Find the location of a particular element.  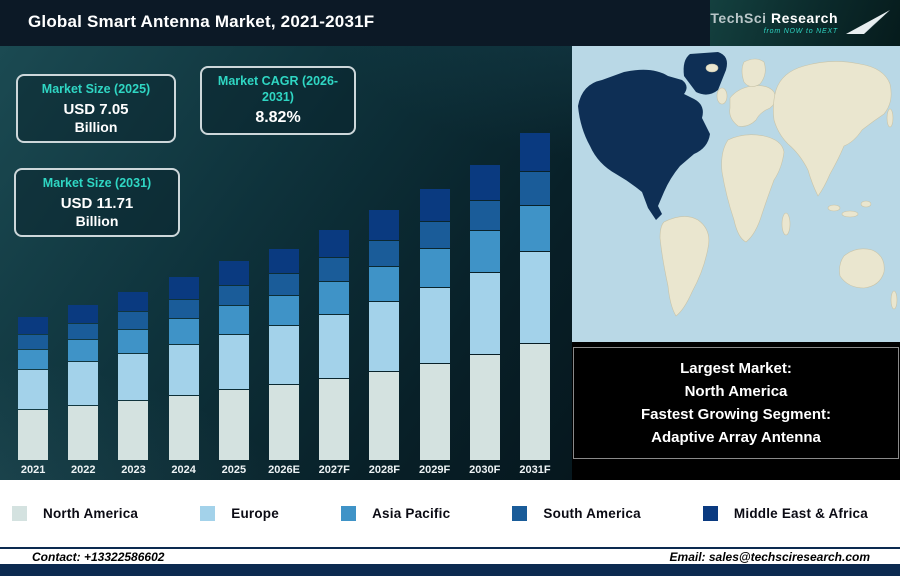

market-cagr-value: 8.82% is located at coordinates (278, 118).